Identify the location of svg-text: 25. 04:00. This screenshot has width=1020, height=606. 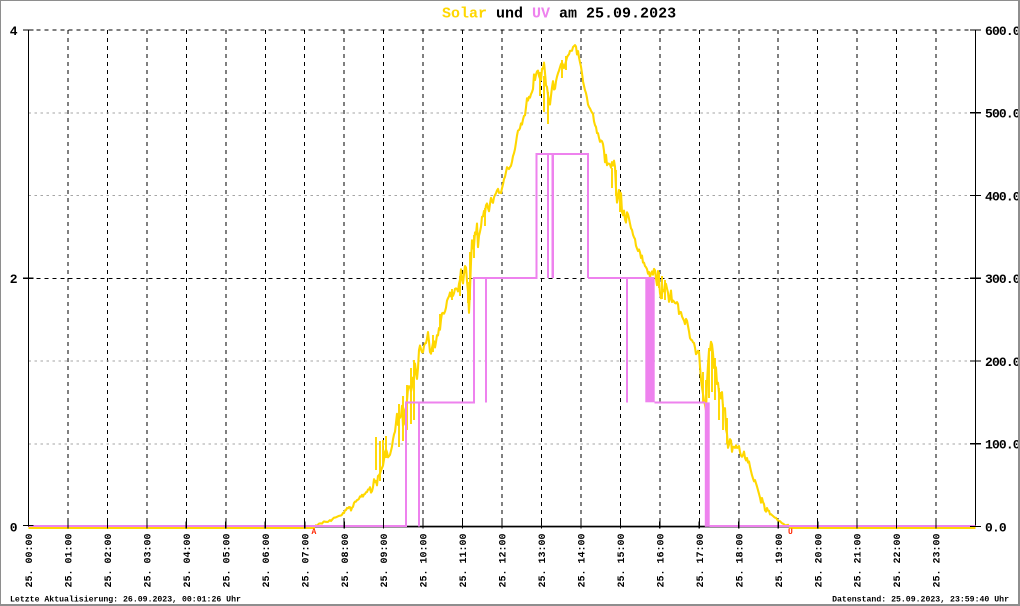
(188, 560).